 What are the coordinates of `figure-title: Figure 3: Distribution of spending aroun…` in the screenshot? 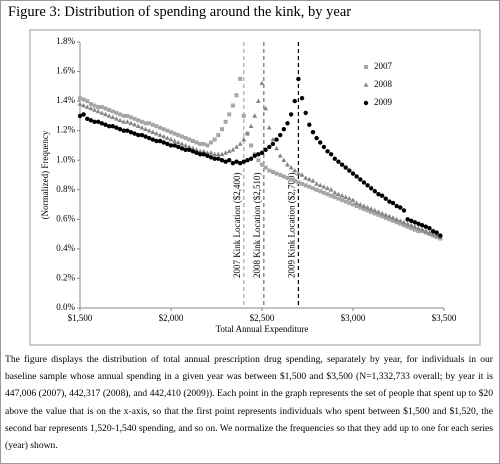 It's located at (180, 12).